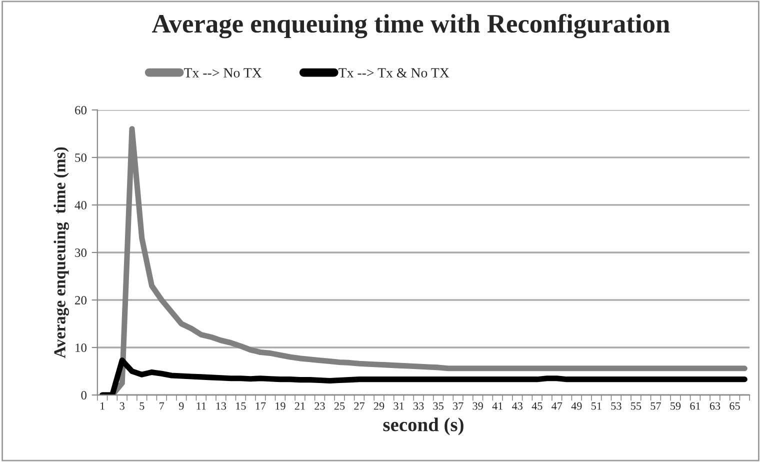 The height and width of the screenshot is (462, 761). What do you see at coordinates (423, 427) in the screenshot?
I see `x-axis-title: second (s)` at bounding box center [423, 427].